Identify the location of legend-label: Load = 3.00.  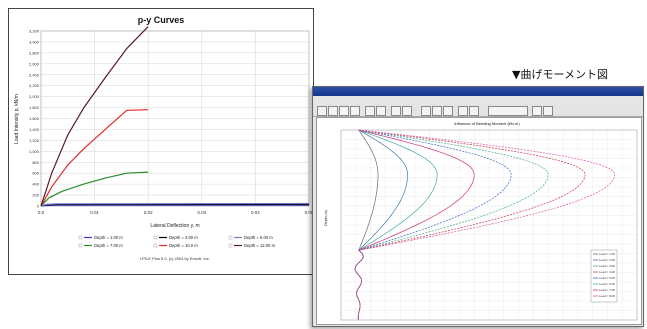
(607, 266).